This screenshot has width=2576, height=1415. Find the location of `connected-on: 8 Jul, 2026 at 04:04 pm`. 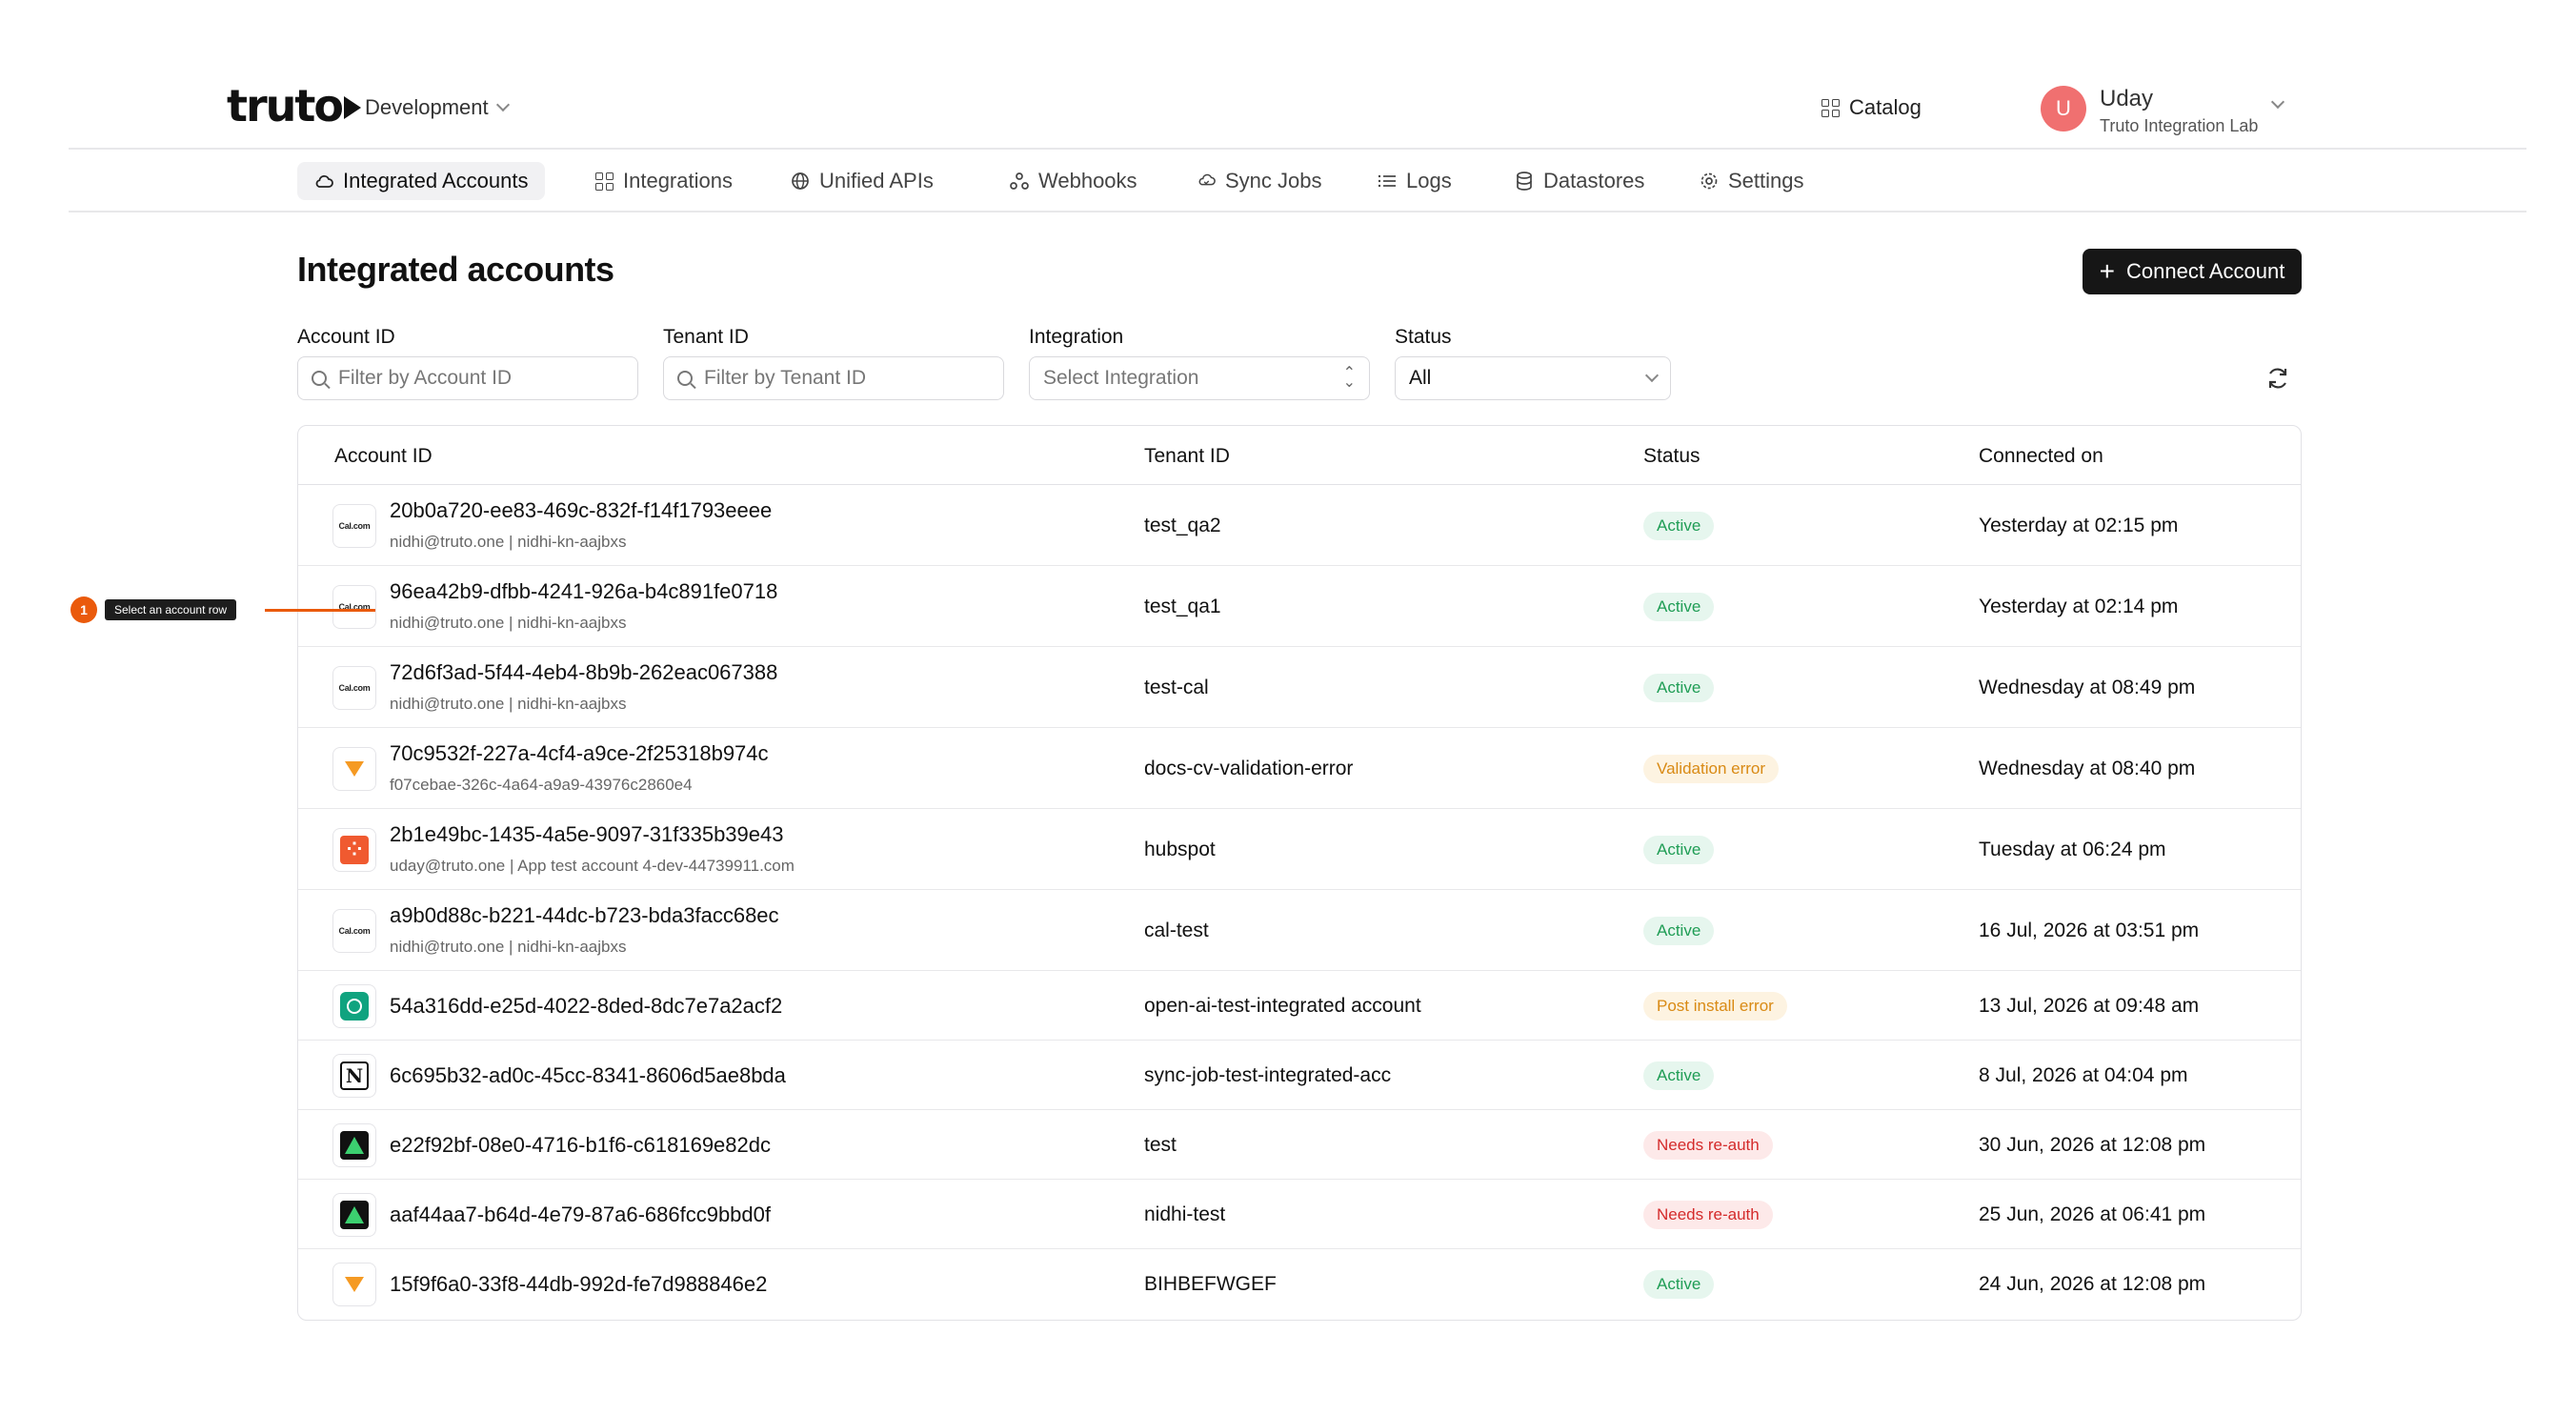

connected-on: 8 Jul, 2026 at 04:04 pm is located at coordinates (2084, 1074).